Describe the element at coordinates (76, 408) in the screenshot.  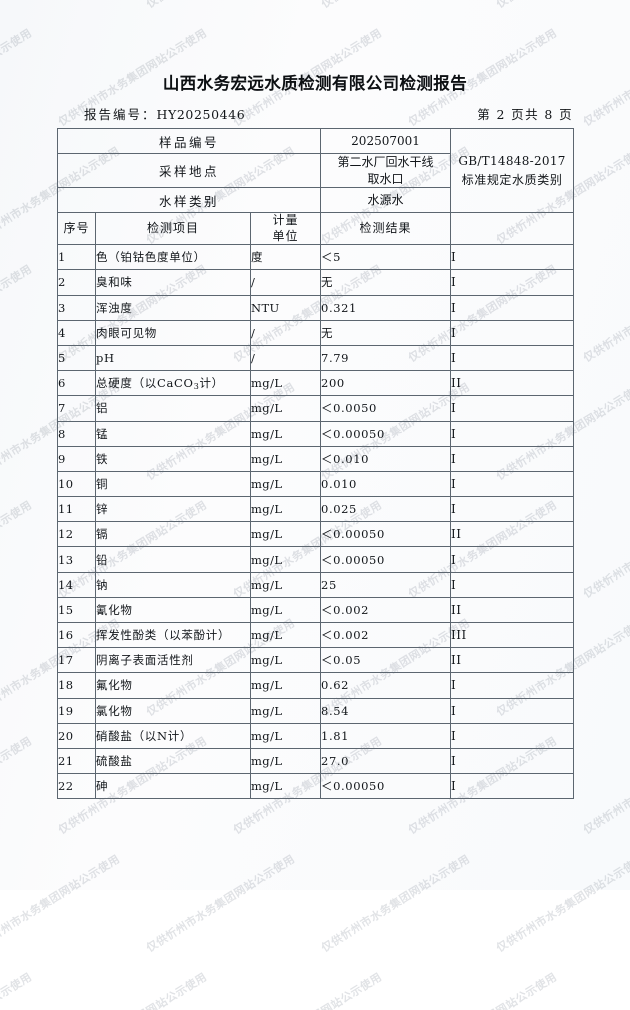
I see `cell-no: 7` at that location.